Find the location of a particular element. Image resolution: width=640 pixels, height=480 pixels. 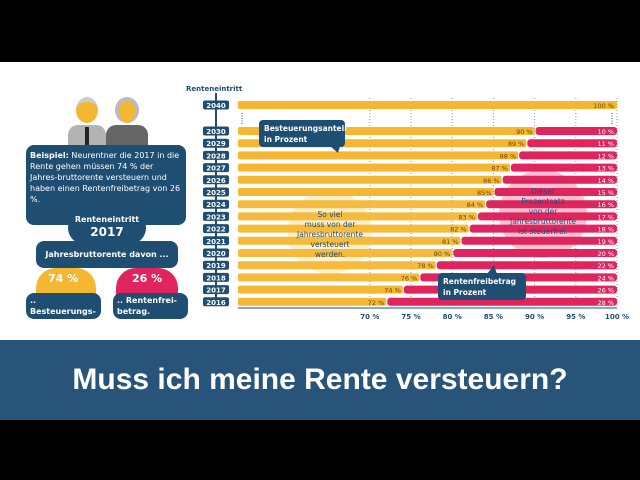

free-value-label: 28 % is located at coordinates (605, 303).